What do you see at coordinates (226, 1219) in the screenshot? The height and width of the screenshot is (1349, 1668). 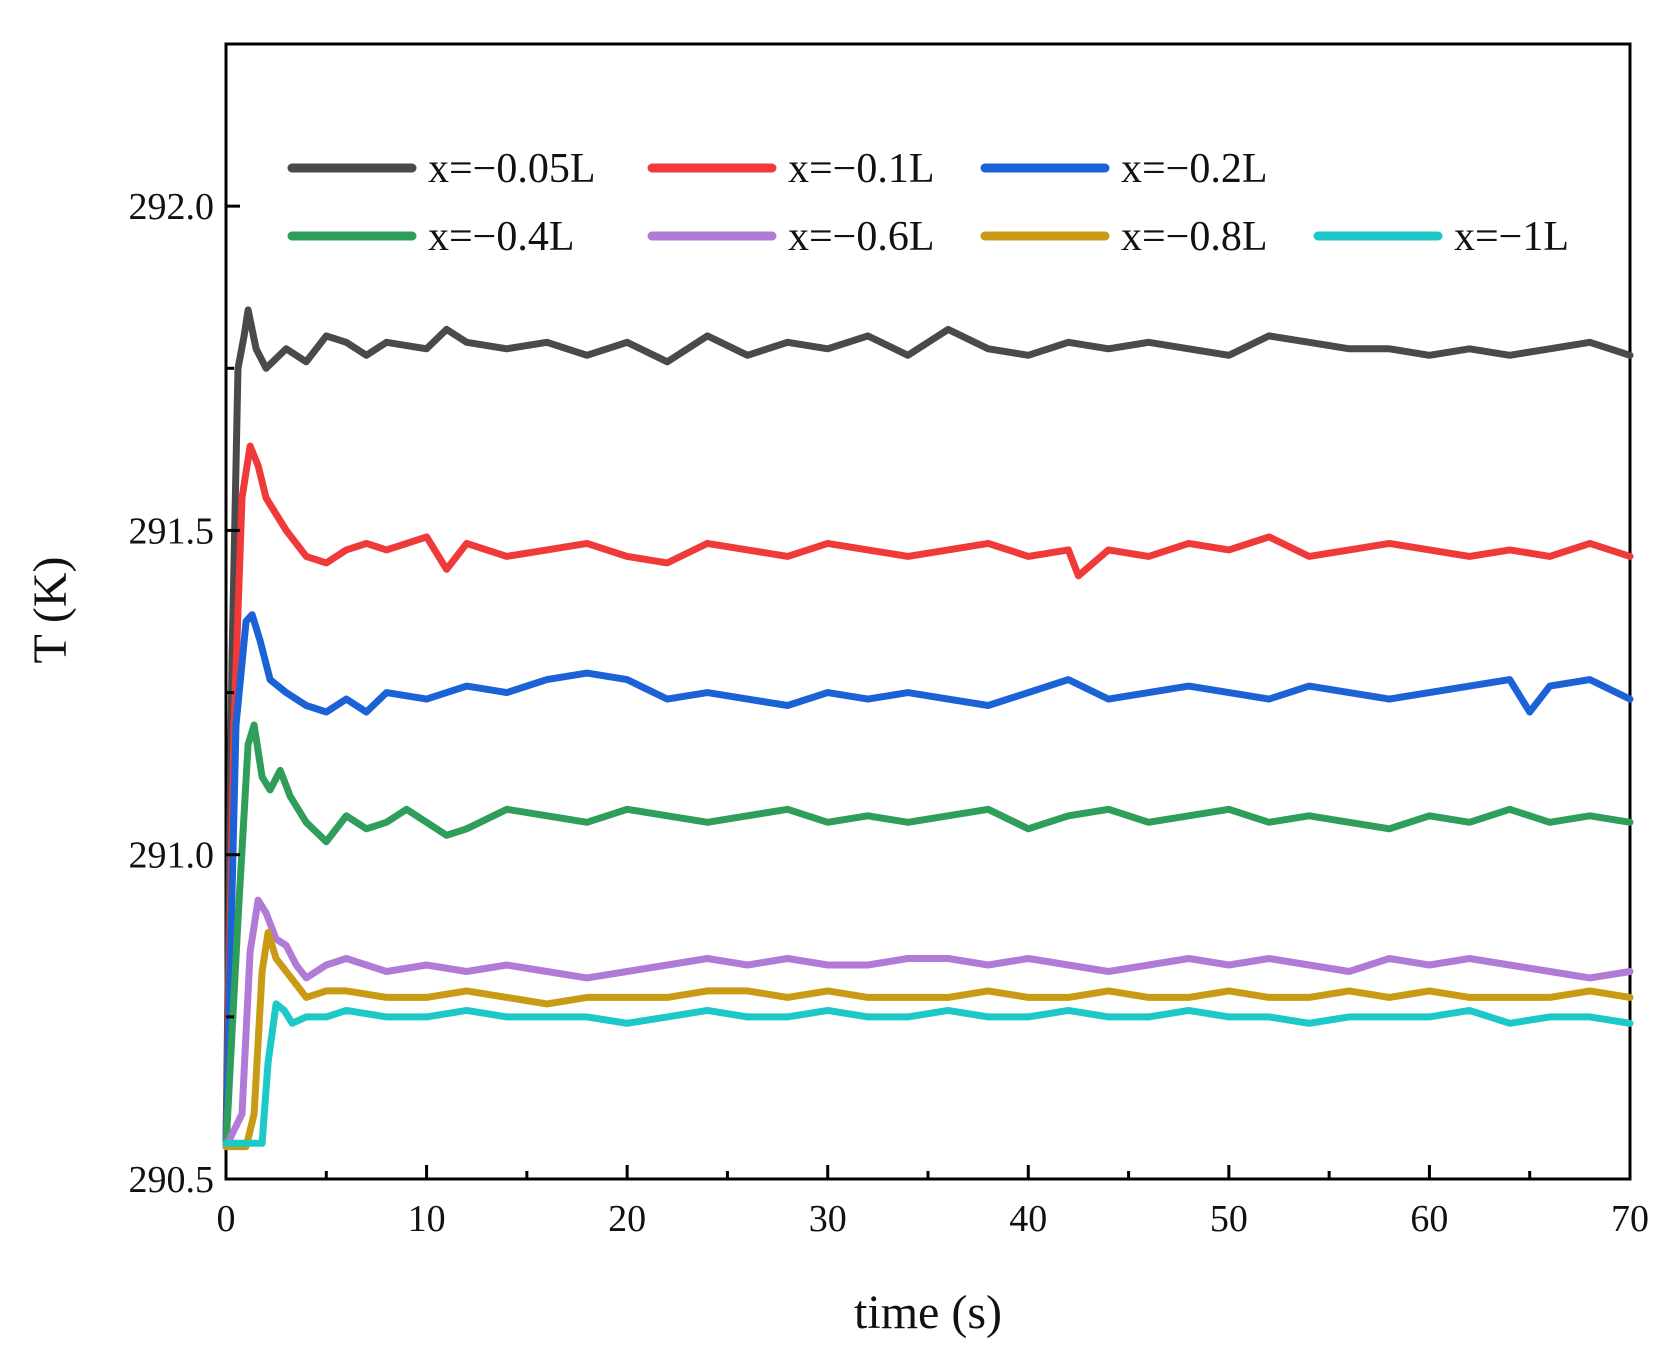 I see `x-tick-label: 0` at bounding box center [226, 1219].